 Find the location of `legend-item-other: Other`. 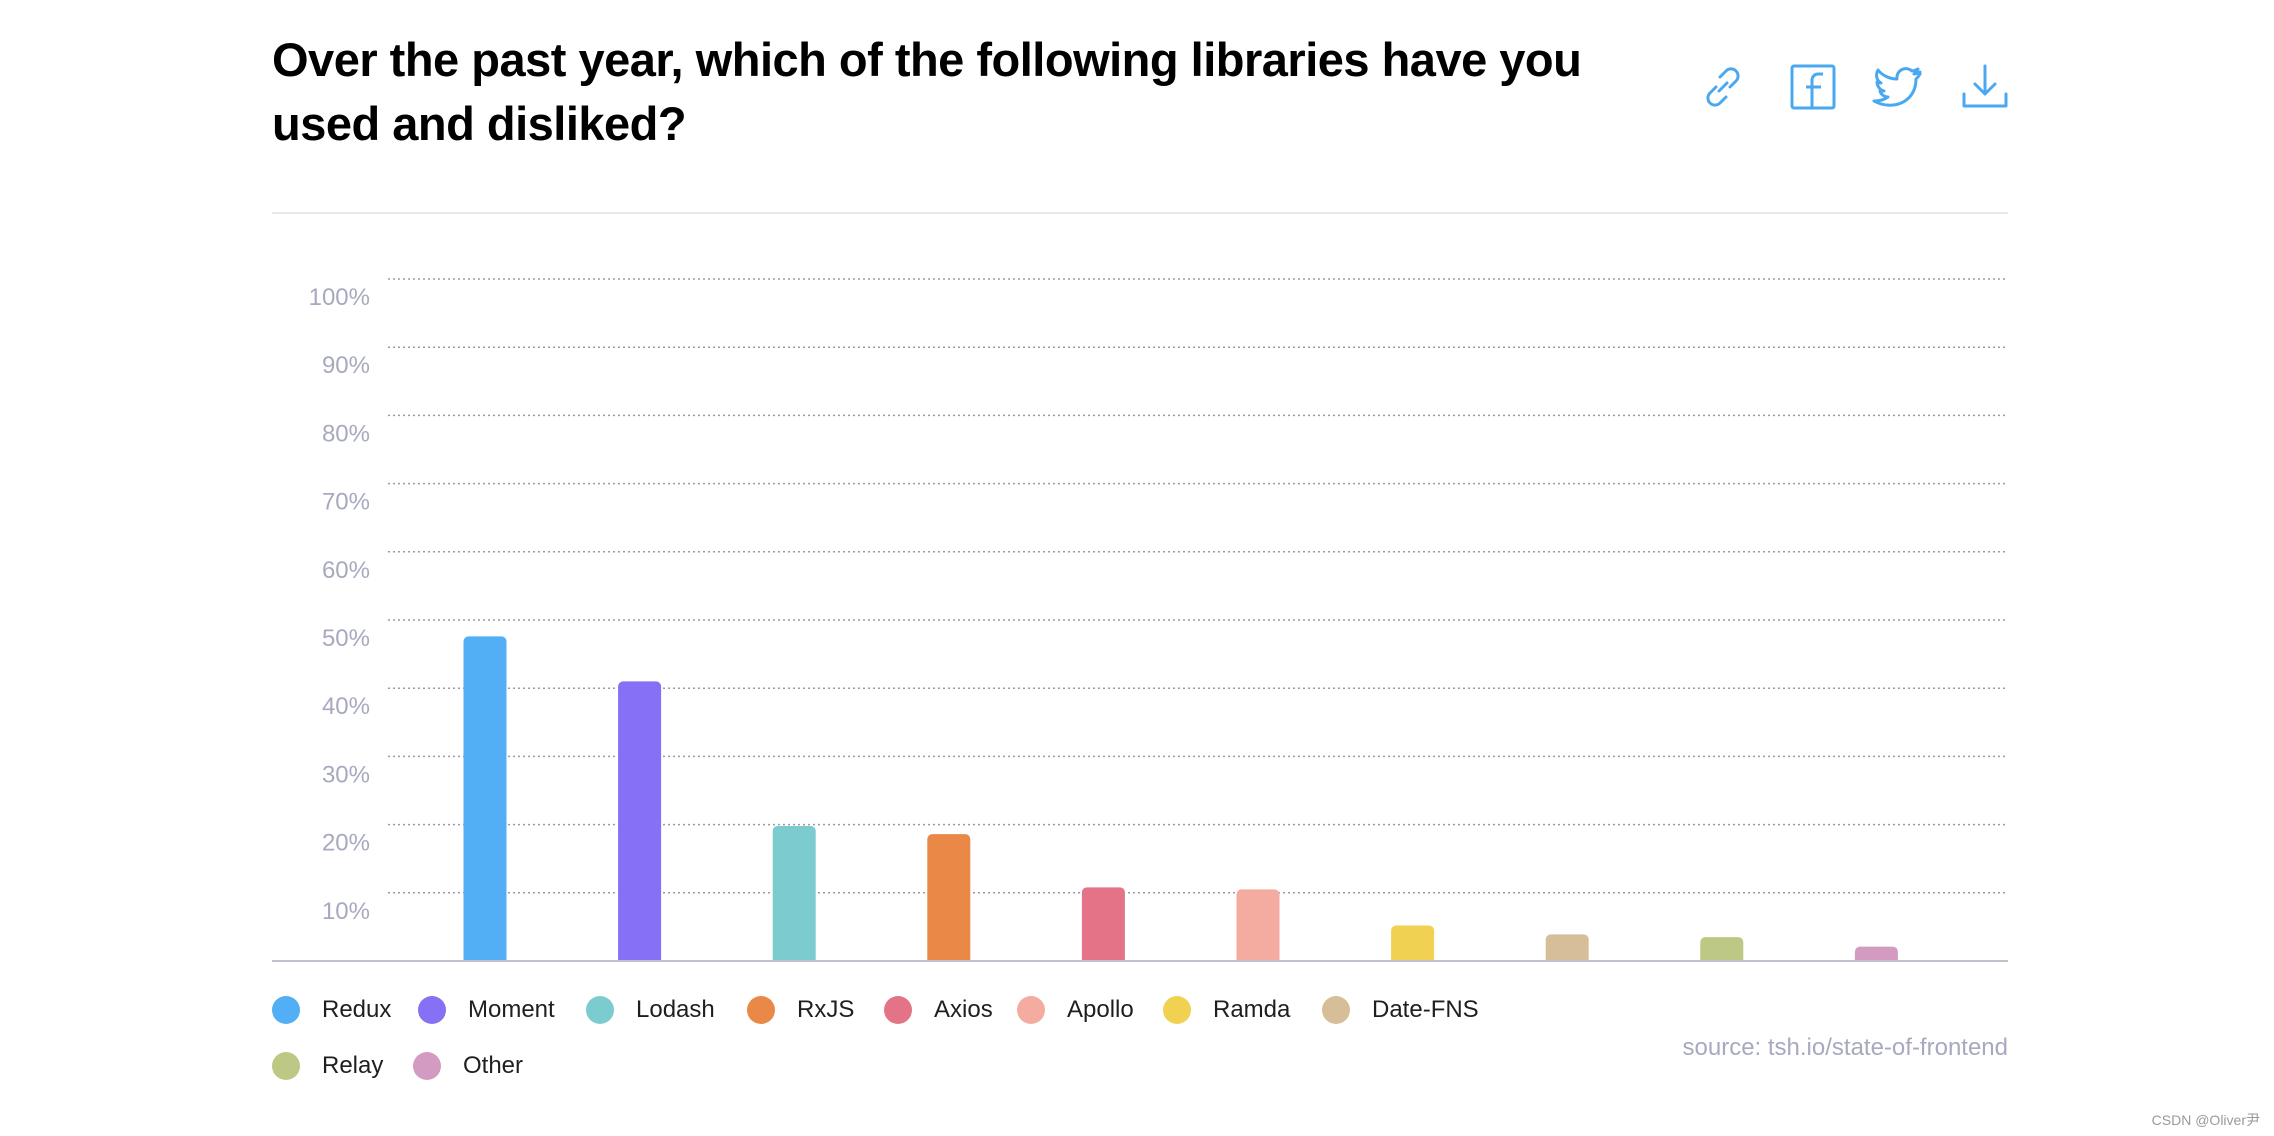

legend-item-other: Other is located at coordinates (468, 1066).